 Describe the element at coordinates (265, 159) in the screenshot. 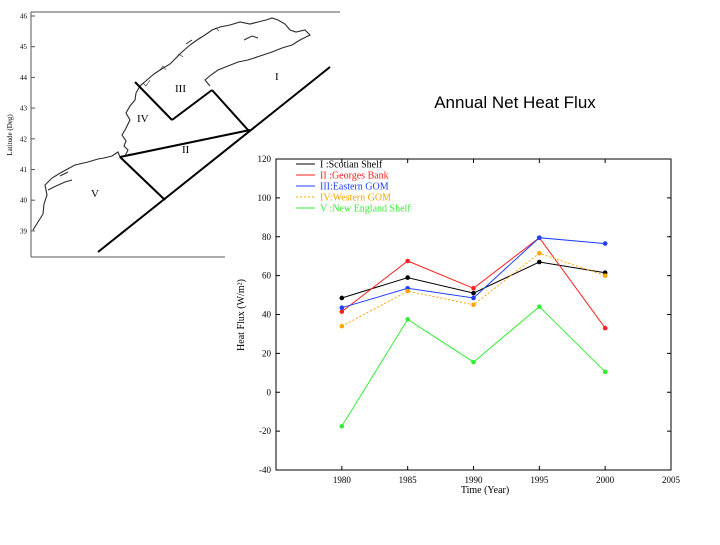

I see `y-tick-label: 120` at that location.